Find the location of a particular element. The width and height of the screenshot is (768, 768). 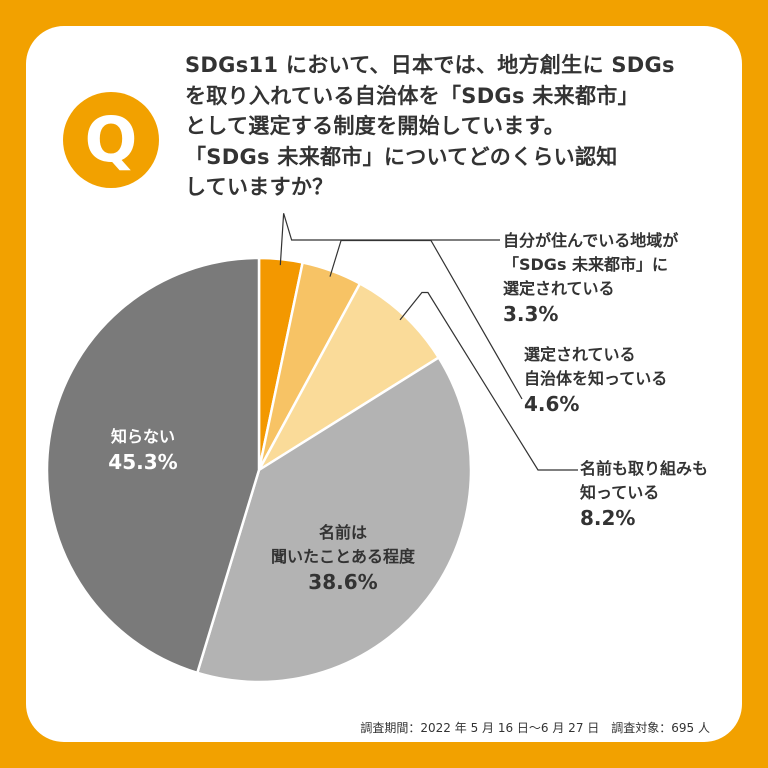

slice-label-line: 知っている is located at coordinates (620, 492).